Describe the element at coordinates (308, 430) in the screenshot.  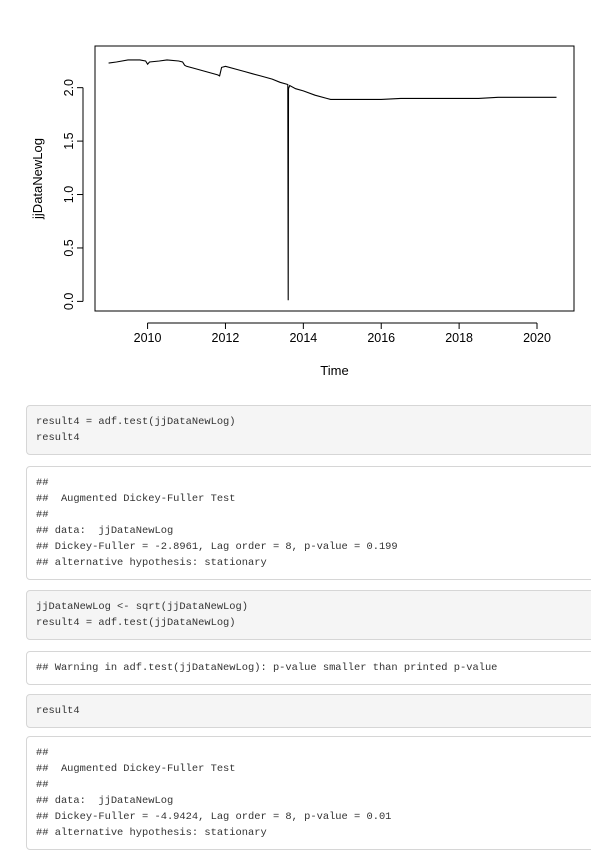
I see `code-block: result4 = adf.test(jjDataNewLog) result4` at that location.